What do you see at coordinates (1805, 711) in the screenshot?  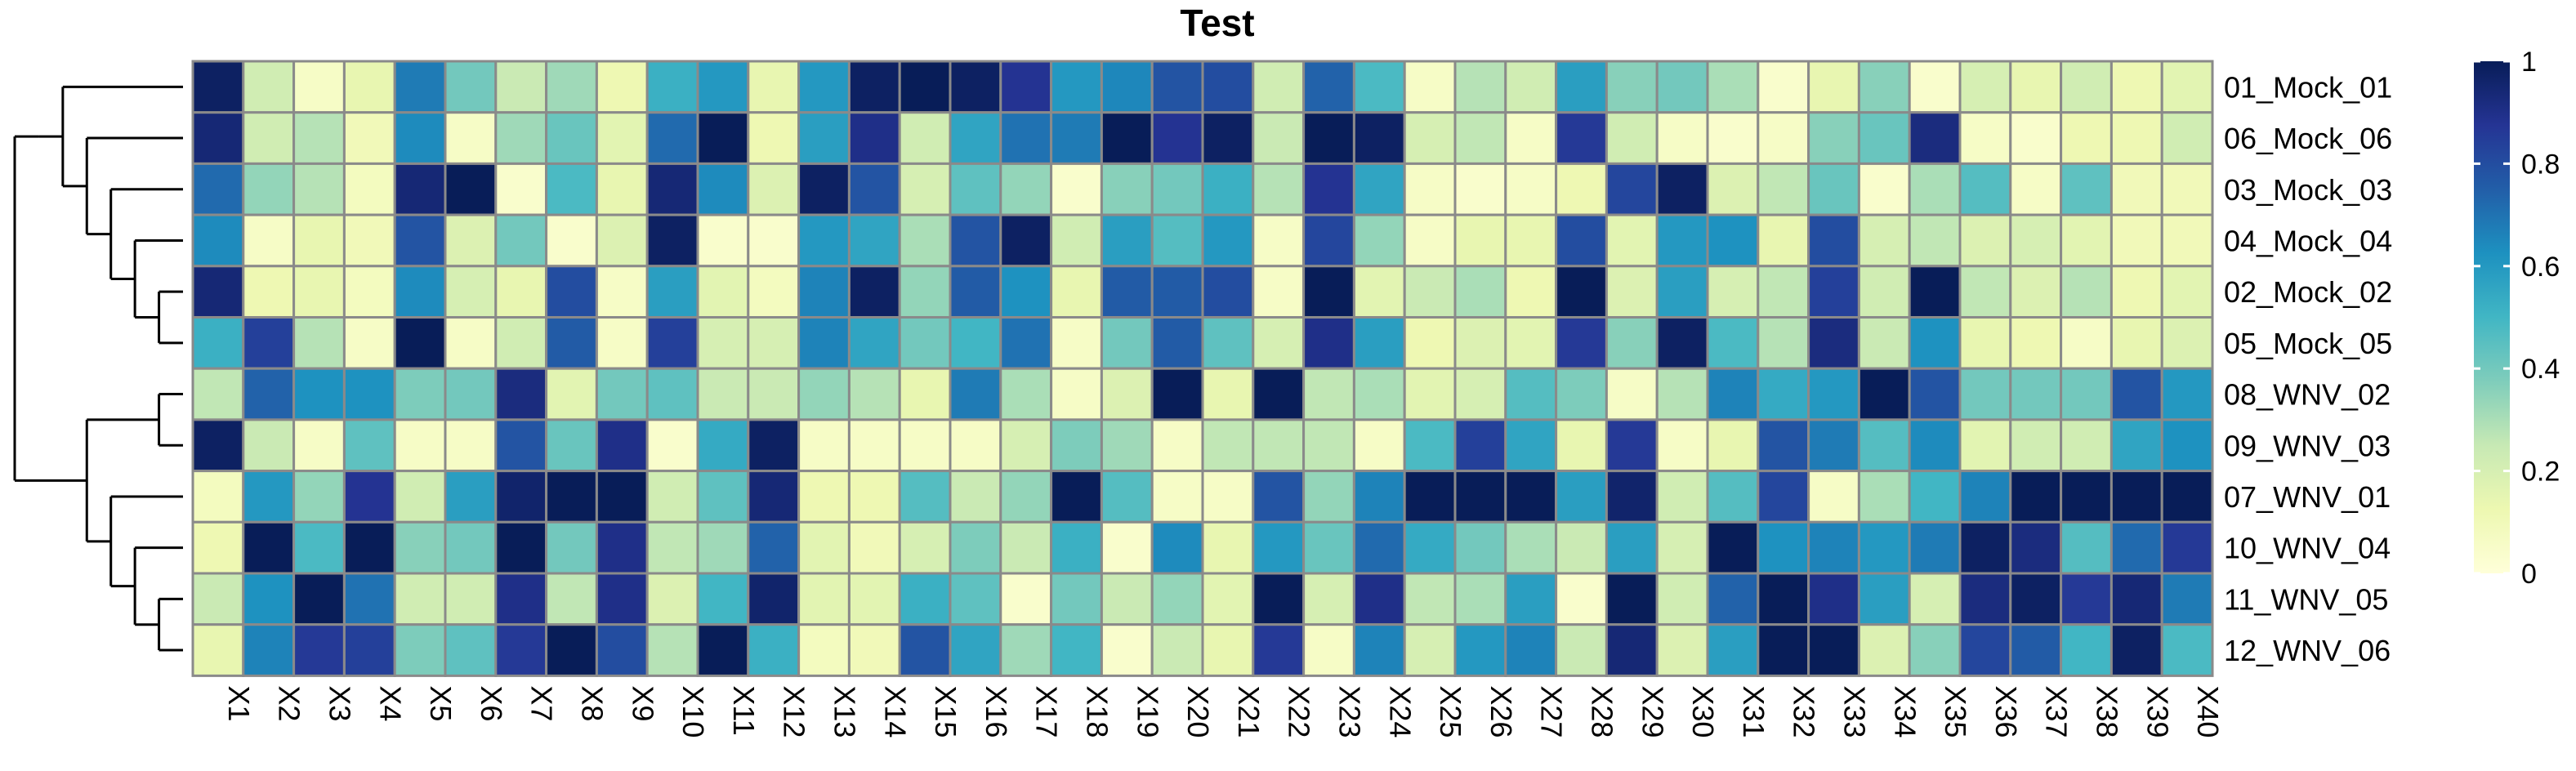 I see `column-label: X32` at bounding box center [1805, 711].